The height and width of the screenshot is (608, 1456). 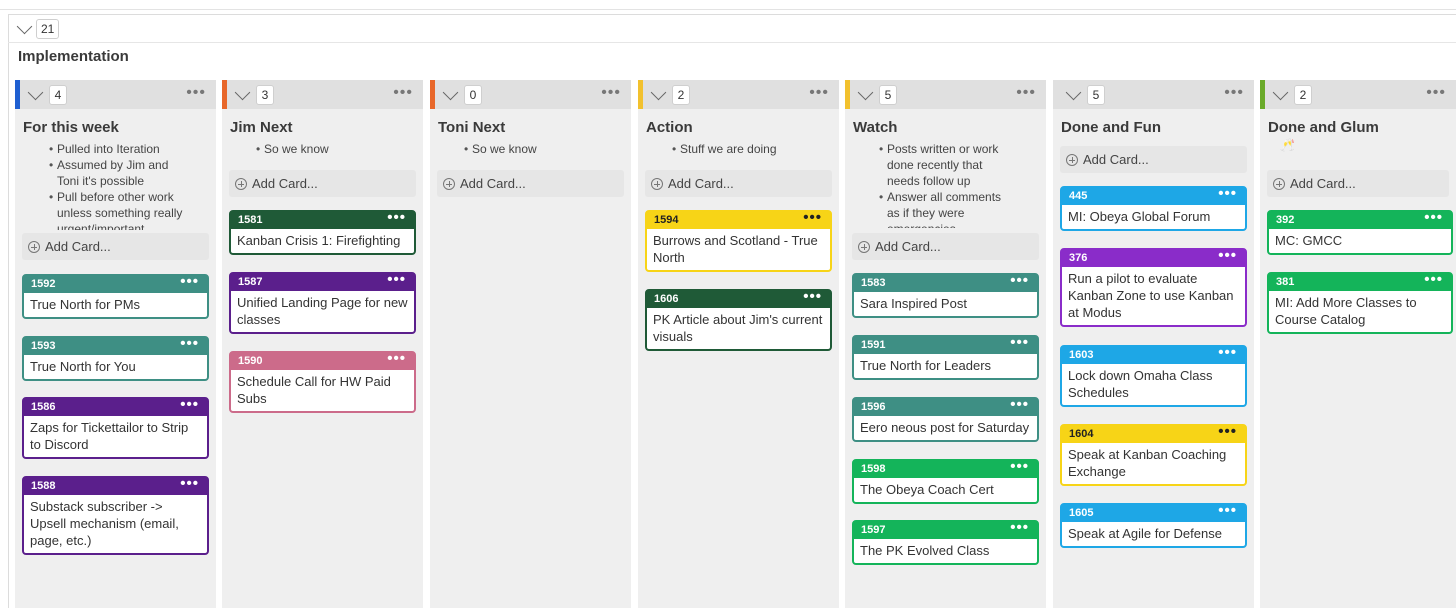 I want to click on card-title: Speak at Kanban Coaching Exchange, so click(x=1147, y=463).